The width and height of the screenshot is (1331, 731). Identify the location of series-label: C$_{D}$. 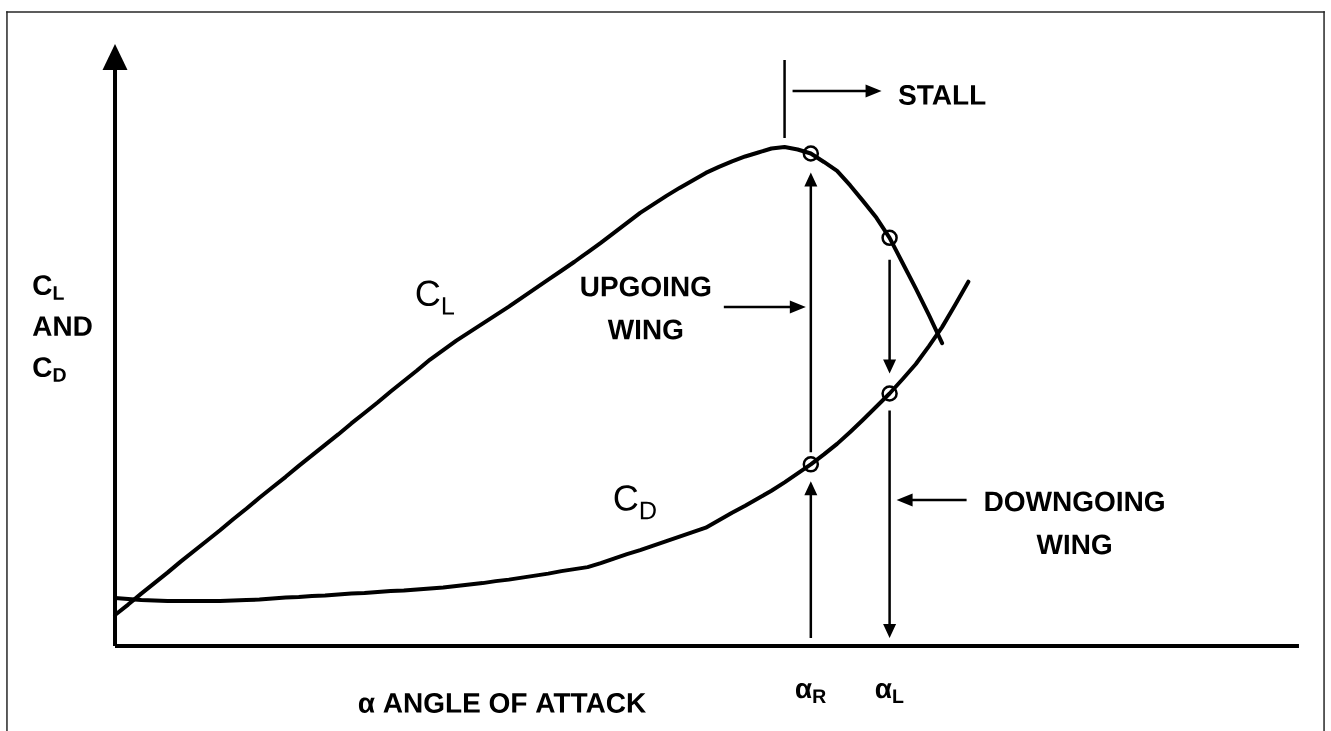
(635, 502).